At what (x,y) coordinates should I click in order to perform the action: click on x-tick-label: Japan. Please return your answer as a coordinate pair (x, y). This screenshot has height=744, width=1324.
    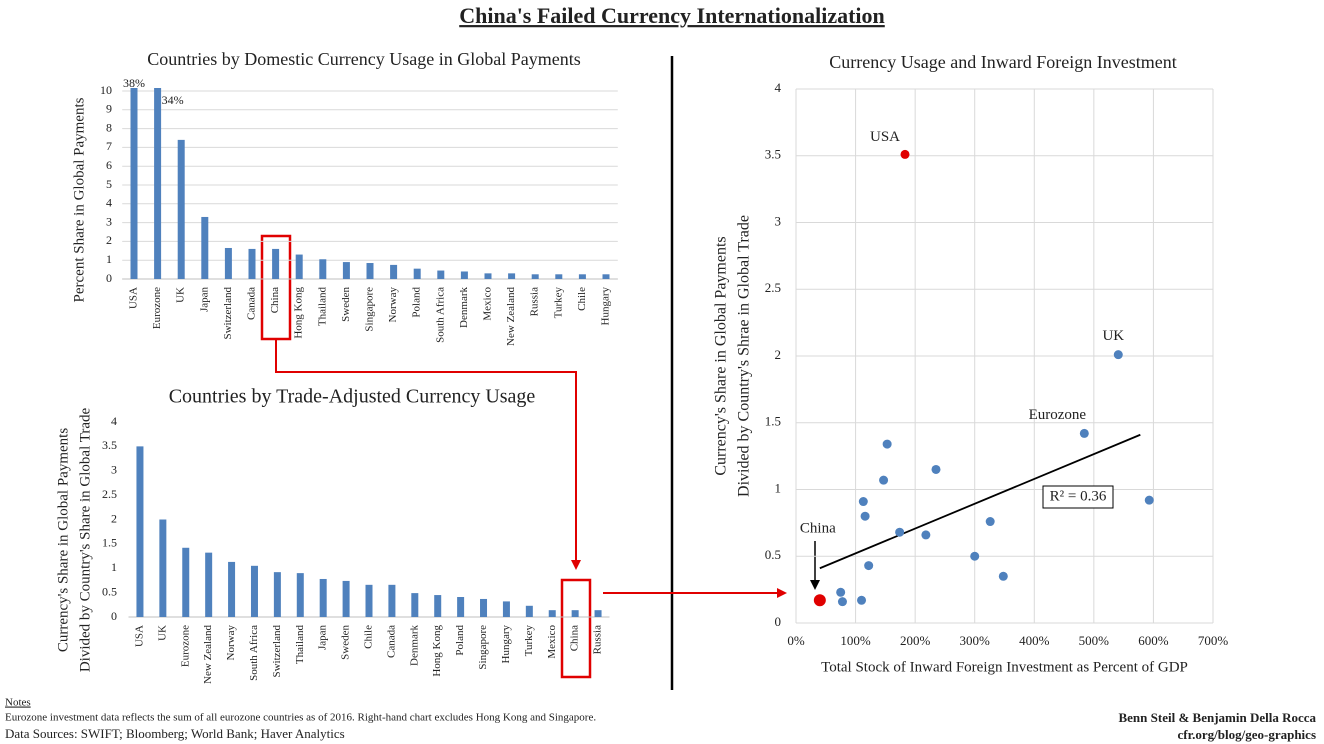
    Looking at the image, I should click on (323, 638).